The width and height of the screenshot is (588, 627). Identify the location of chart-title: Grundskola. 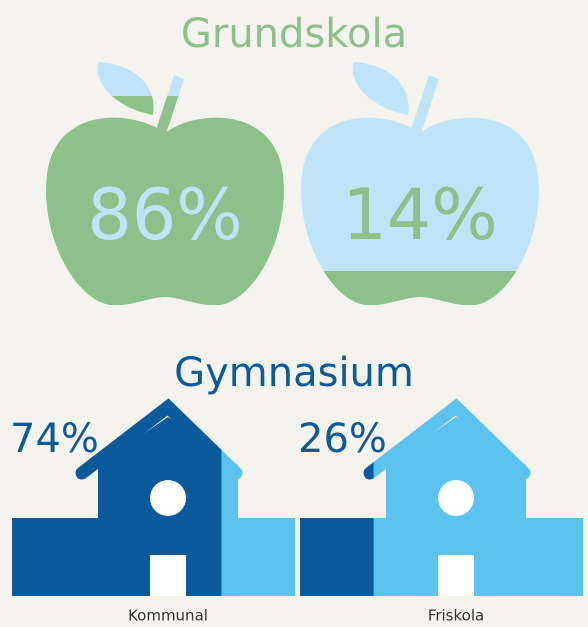
(294, 34).